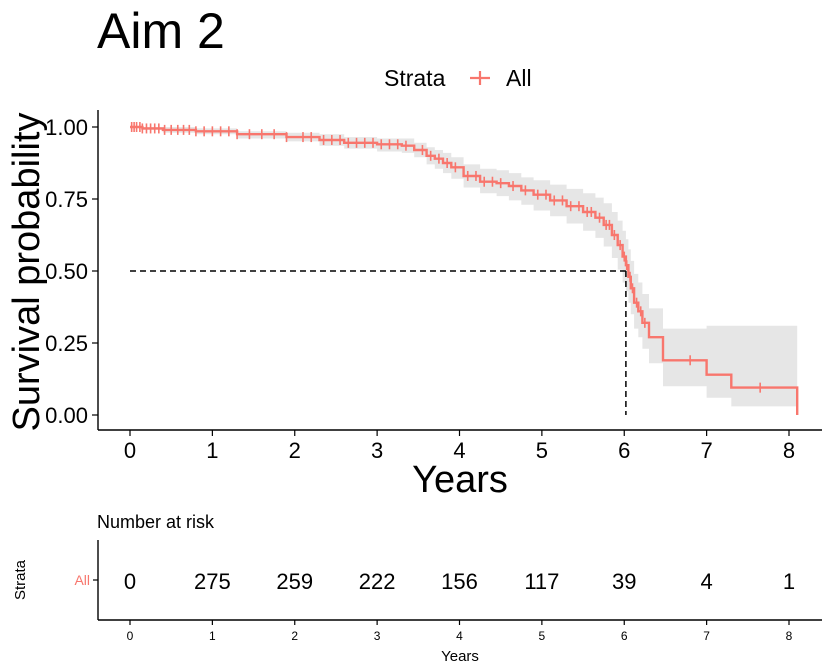 The width and height of the screenshot is (830, 672). Describe the element at coordinates (460, 480) in the screenshot. I see `x-axis-title: Years` at that location.